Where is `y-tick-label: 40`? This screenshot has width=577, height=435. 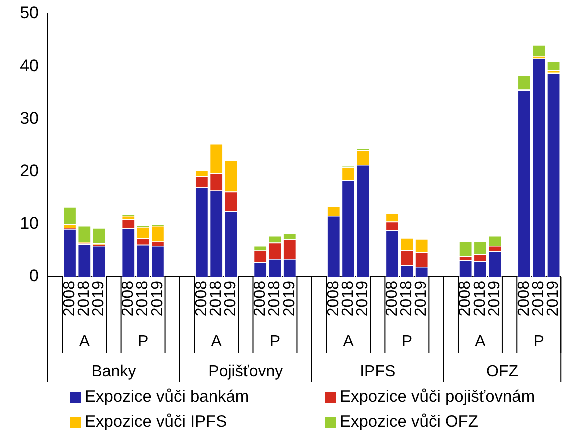
y-tick-label: 40 is located at coordinates (29, 66).